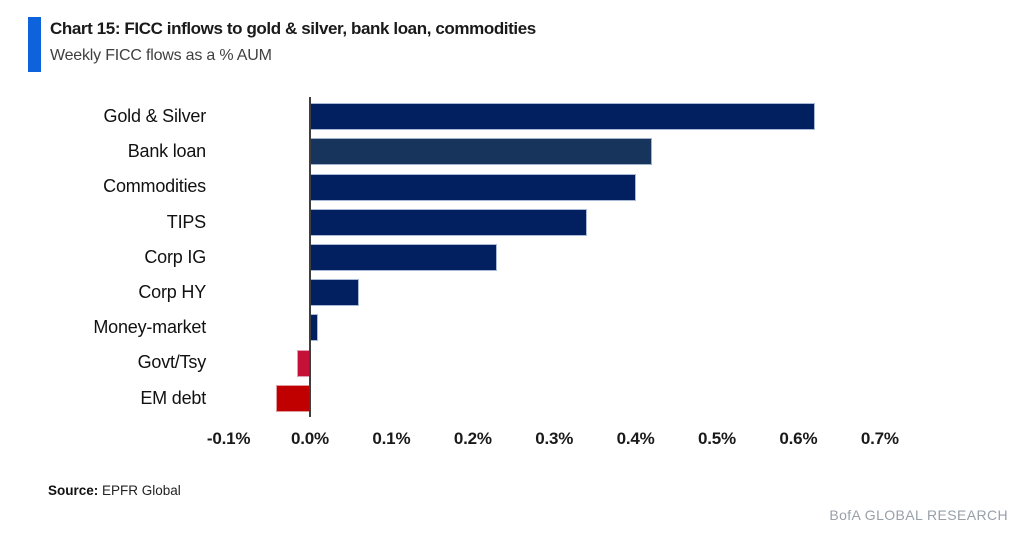 The image size is (1024, 543). I want to click on x-tick-label: 0.6%, so click(798, 438).